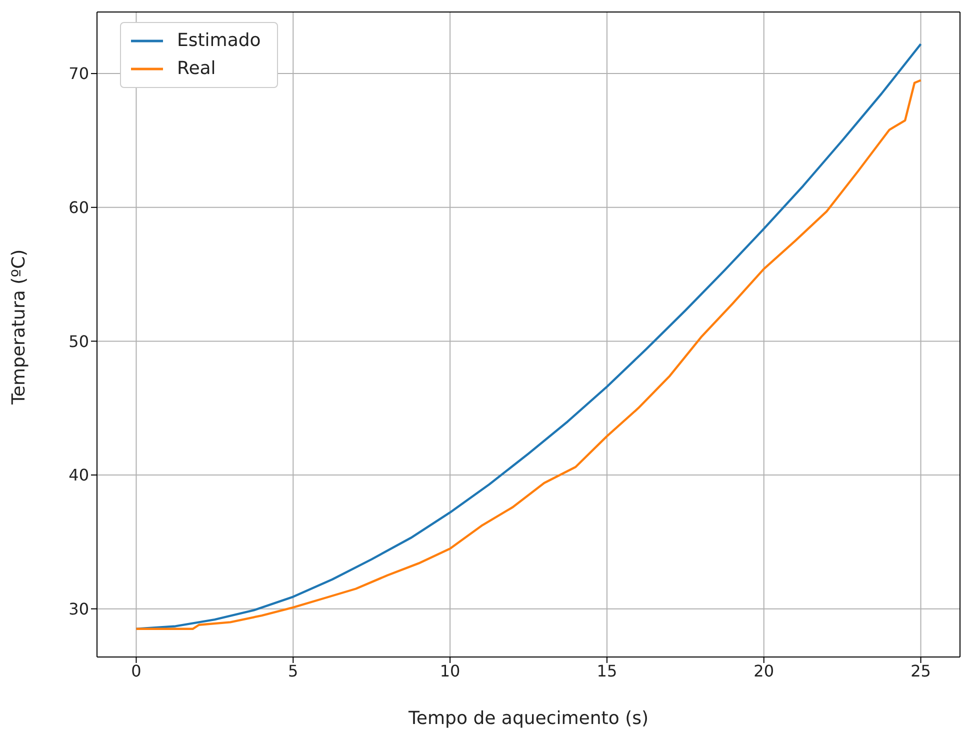  Describe the element at coordinates (78, 609) in the screenshot. I see `y-tick-label: 30` at that location.